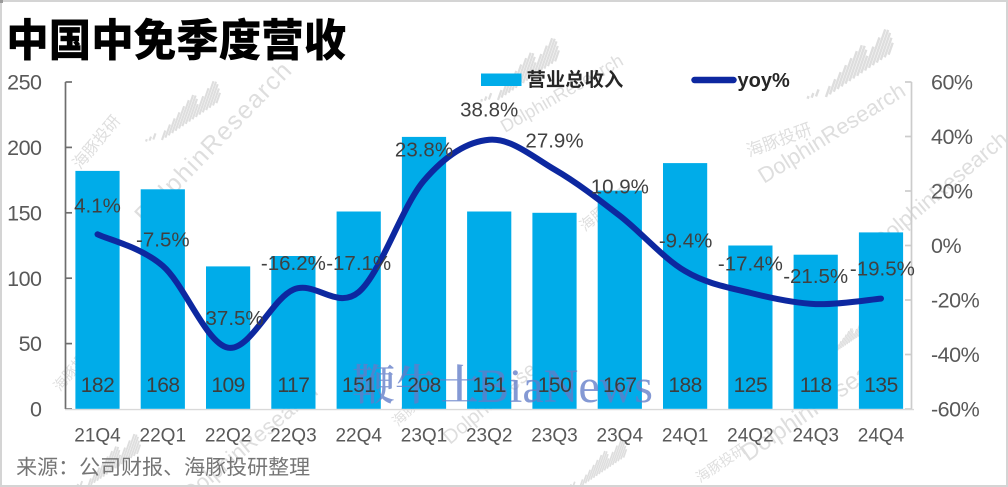 Image resolution: width=1008 pixels, height=487 pixels. What do you see at coordinates (97, 435) in the screenshot?
I see `svg-text: 21Q4` at bounding box center [97, 435].